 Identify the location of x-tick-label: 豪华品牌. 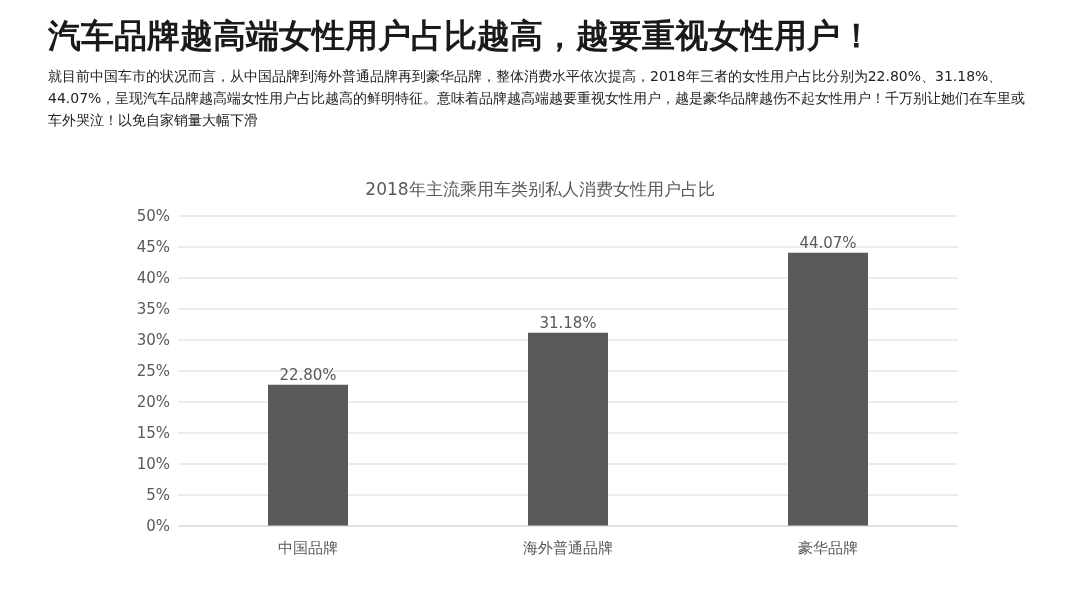
(828, 547).